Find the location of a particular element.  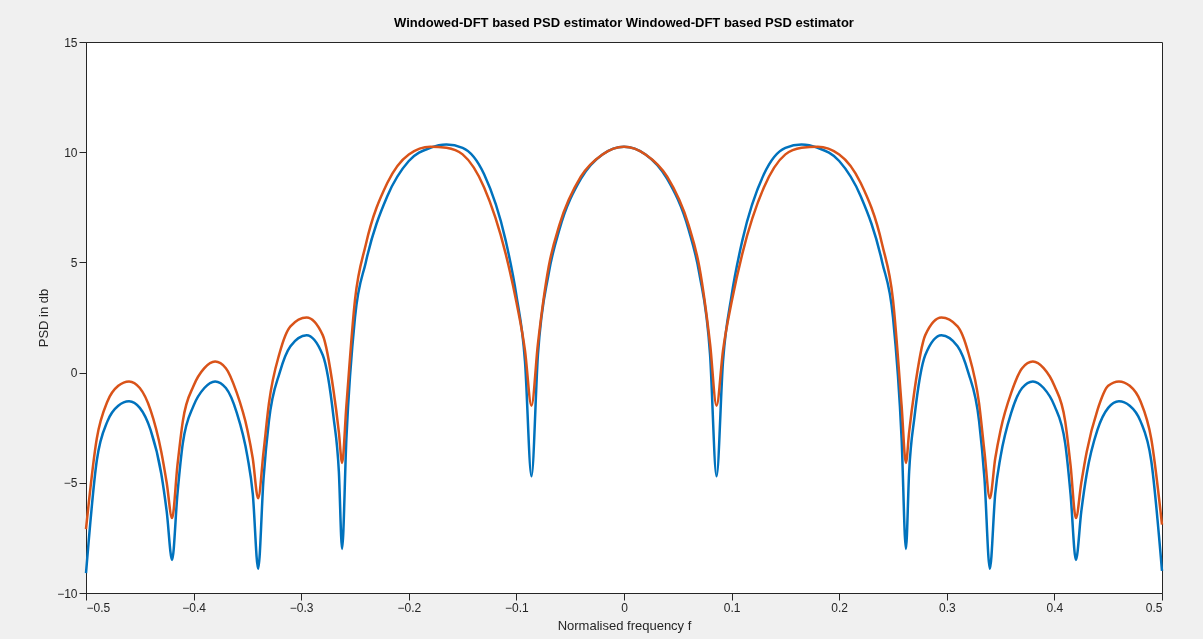

x-tick-label: 0.1 is located at coordinates (732, 607).